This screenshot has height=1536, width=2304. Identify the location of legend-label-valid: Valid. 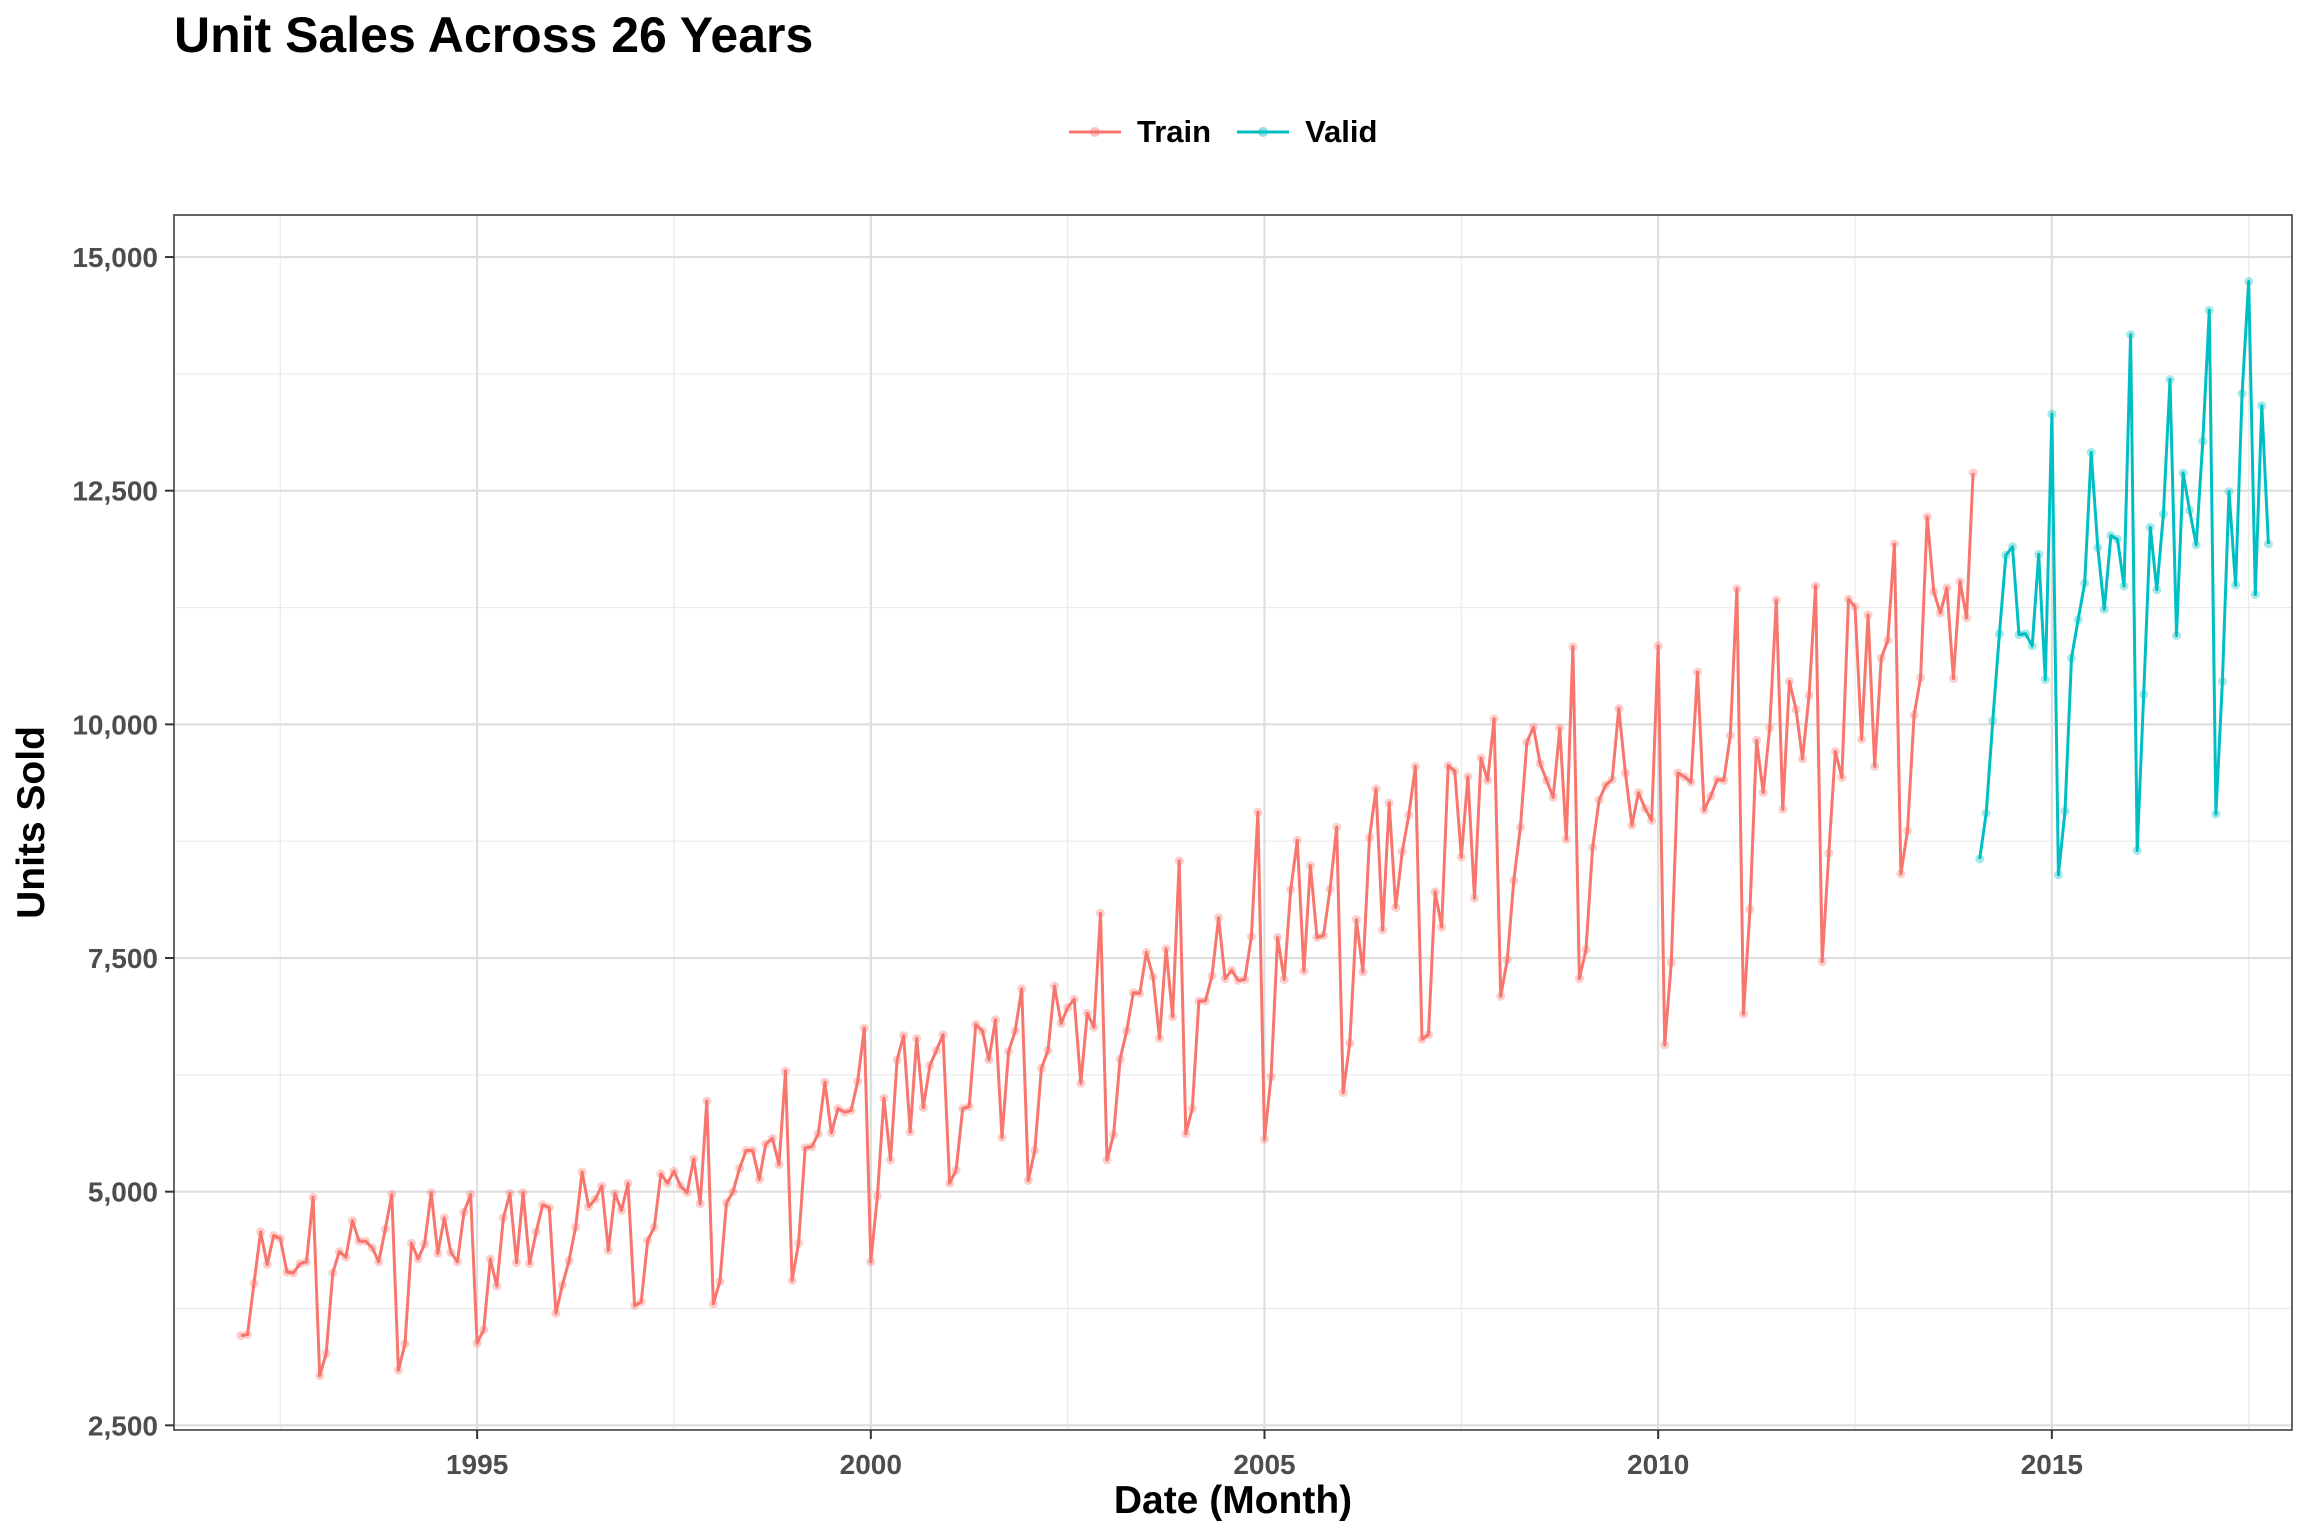
(1341, 131).